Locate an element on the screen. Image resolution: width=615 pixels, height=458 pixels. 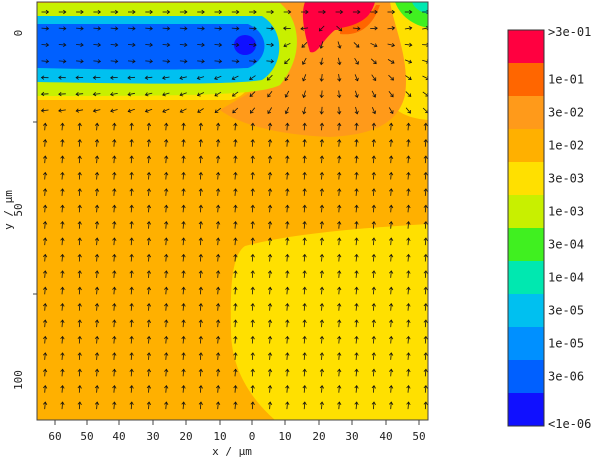
x-tick-label: 60 is located at coordinates (54, 436).